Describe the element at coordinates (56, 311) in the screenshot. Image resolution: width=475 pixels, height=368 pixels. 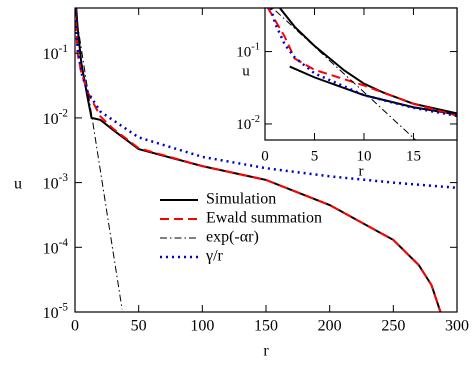
I see `y-tick-label: 10⁻⁵` at that location.